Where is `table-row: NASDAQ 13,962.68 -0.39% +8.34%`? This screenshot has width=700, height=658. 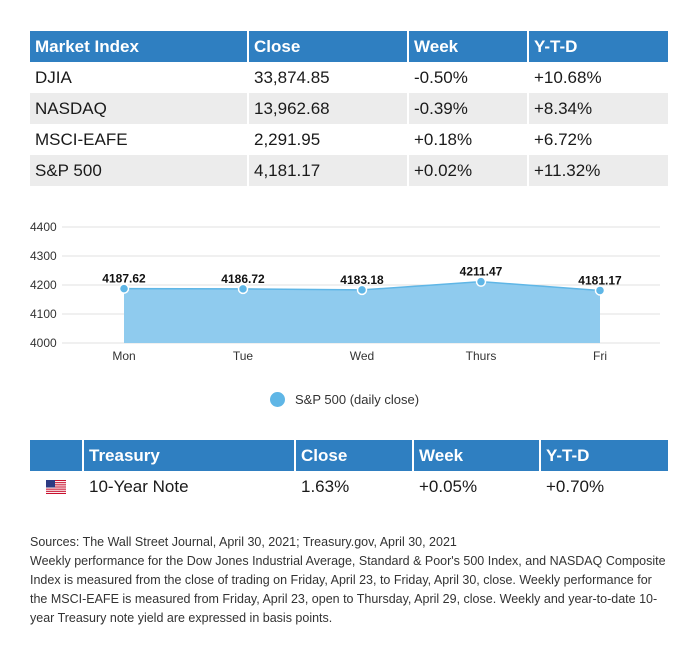
table-row: NASDAQ 13,962.68 -0.39% +8.34% is located at coordinates (349, 108).